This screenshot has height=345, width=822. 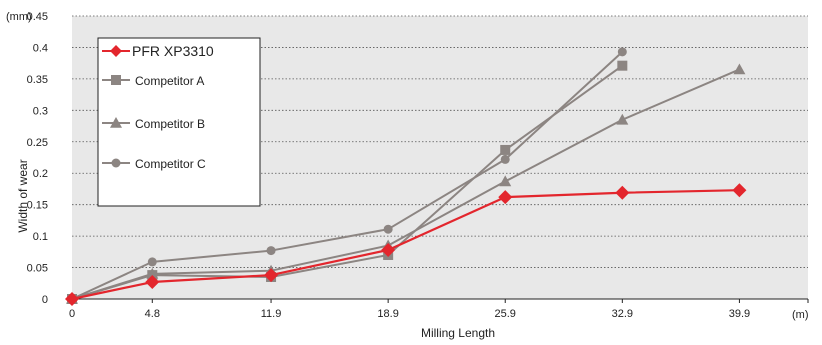 I want to click on y-tick-label: 0.25, so click(x=37, y=143).